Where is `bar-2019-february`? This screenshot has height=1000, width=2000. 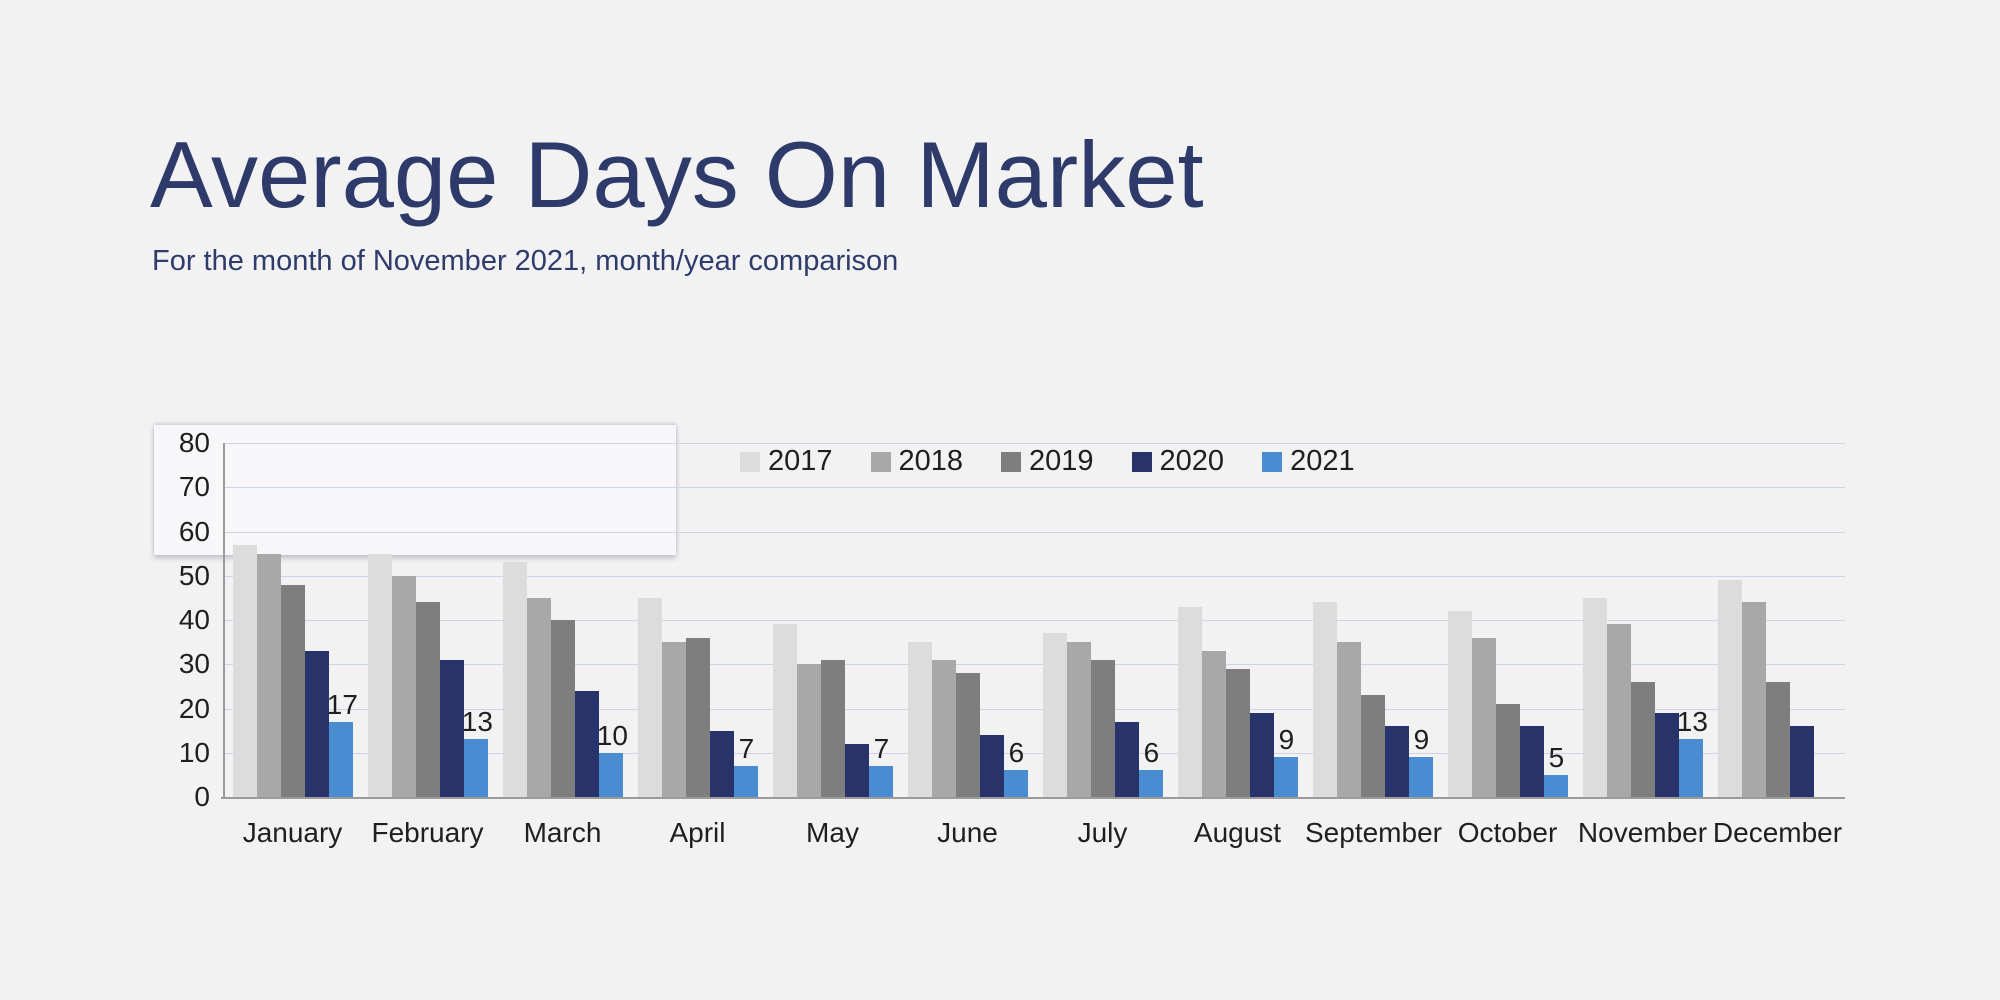 bar-2019-february is located at coordinates (427, 699).